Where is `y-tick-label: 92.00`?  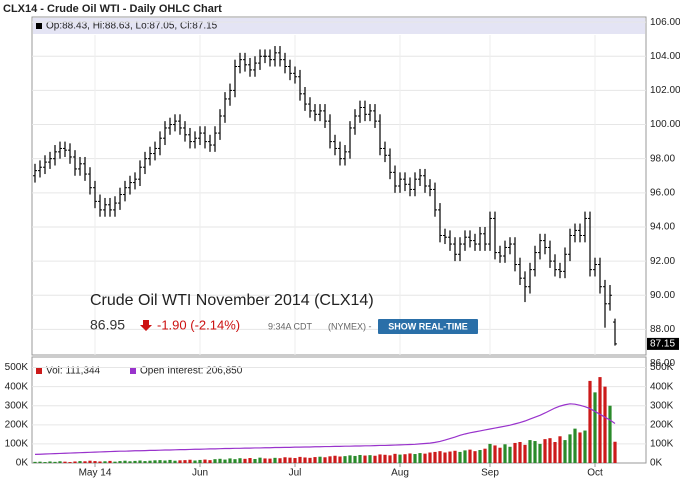
y-tick-label: 92.00 is located at coordinates (662, 261).